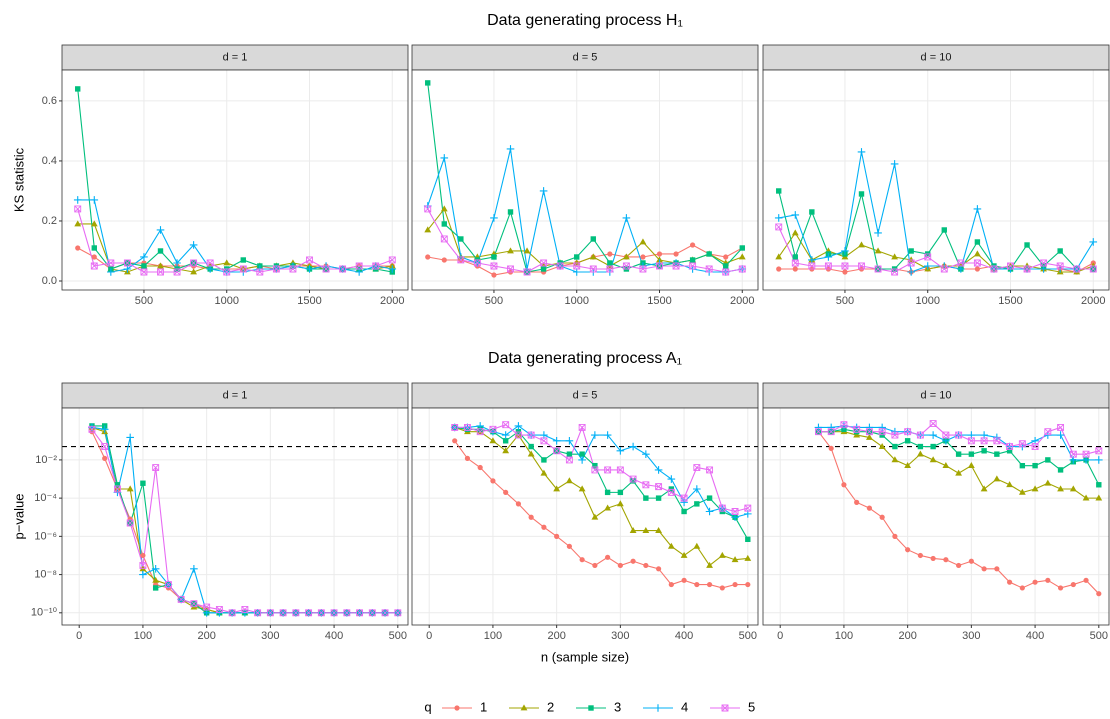 Image resolution: width=1110 pixels, height=719 pixels. What do you see at coordinates (49, 161) in the screenshot?
I see `y-tick-label: 0.4` at bounding box center [49, 161].